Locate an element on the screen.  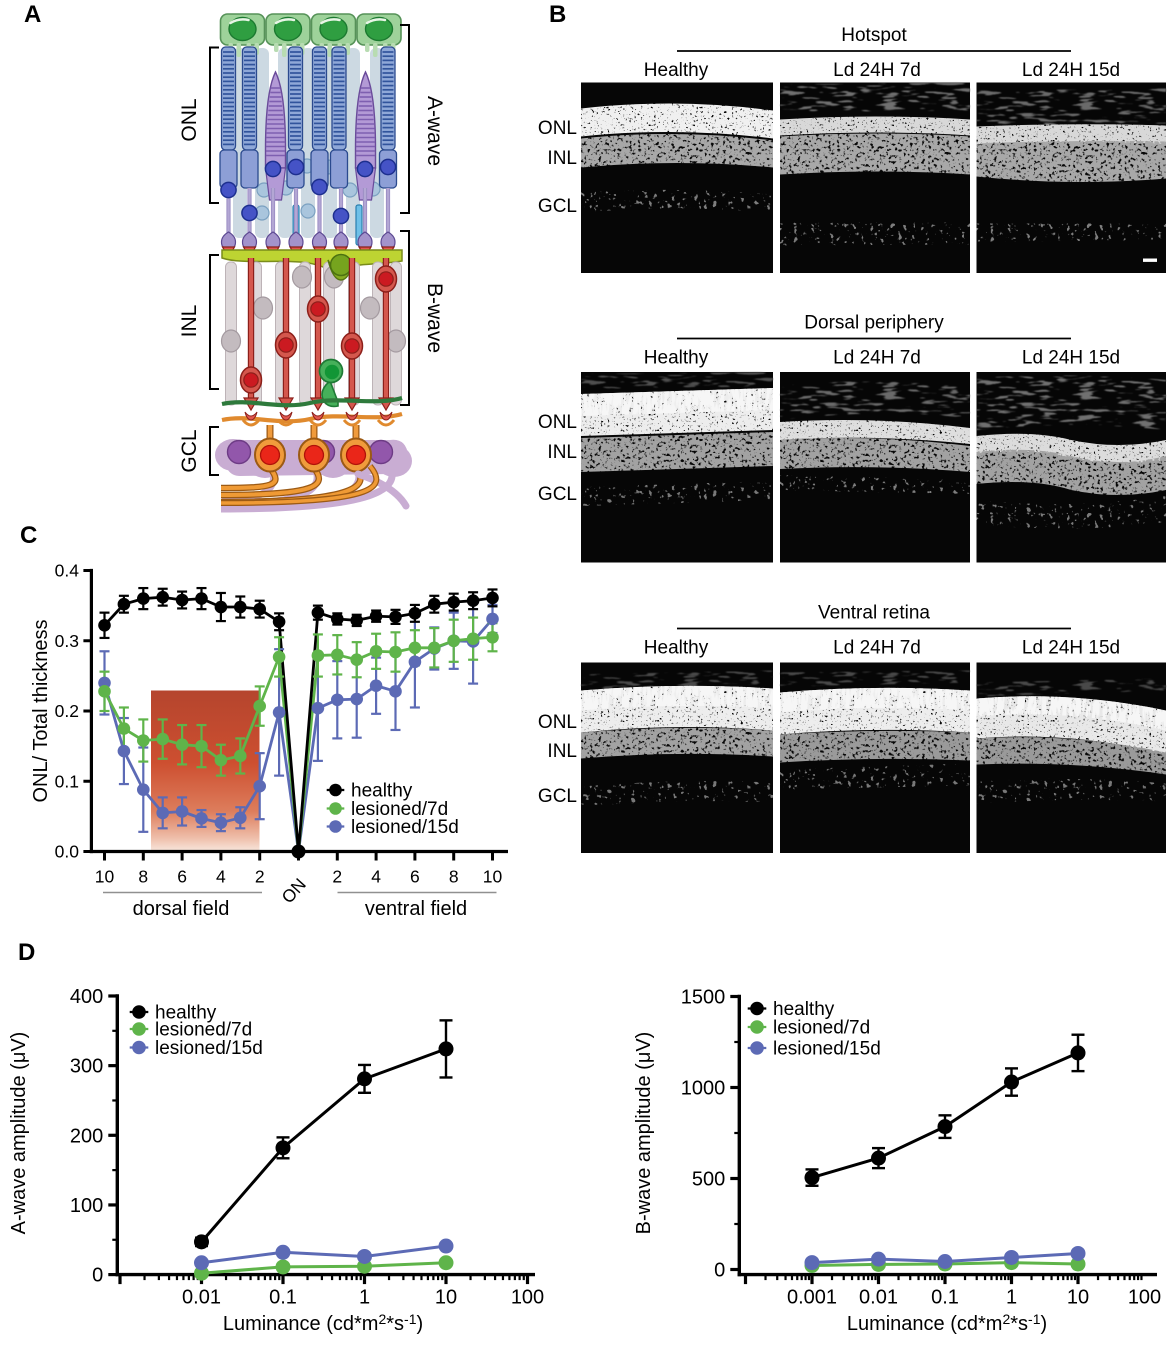
svg-text: ON is located at coordinates (294, 890).